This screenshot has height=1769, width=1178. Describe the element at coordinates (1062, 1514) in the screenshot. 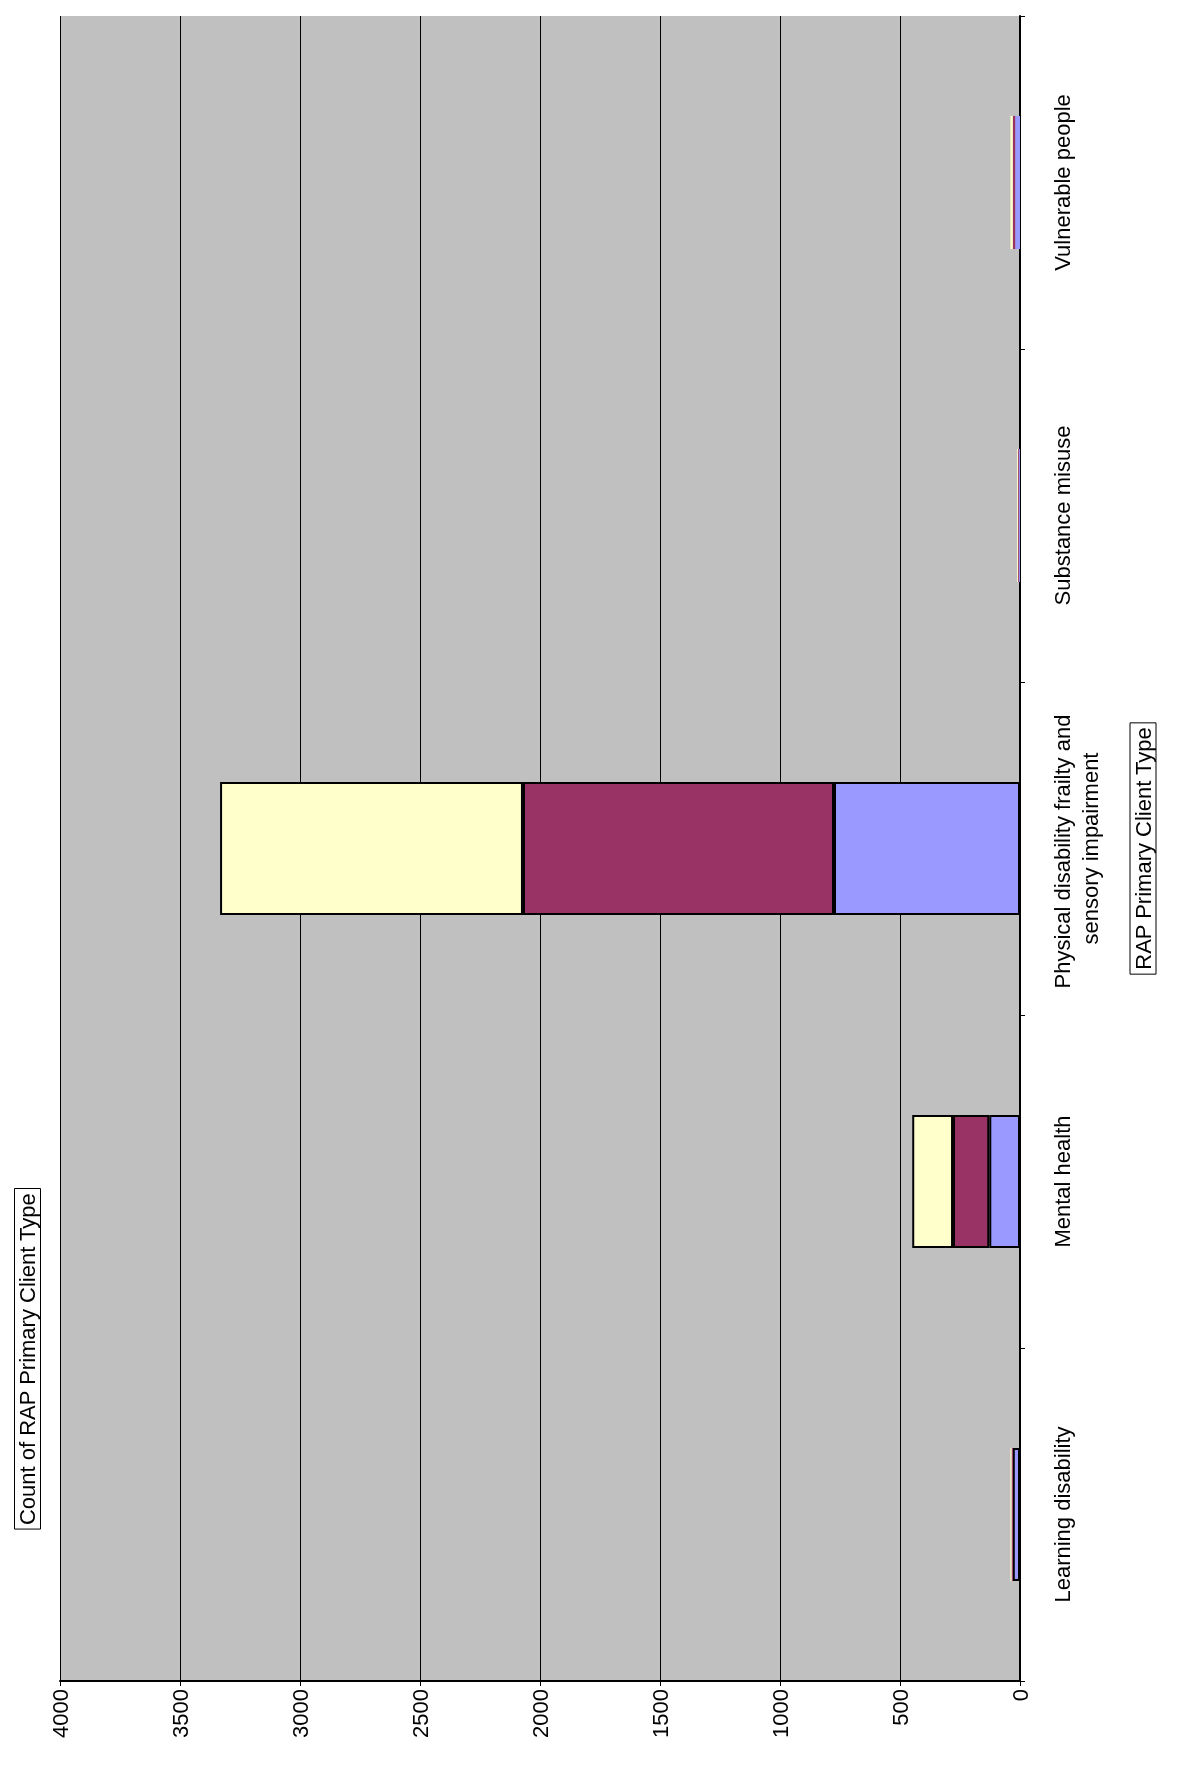

I see `y-tick-label: Learning disability` at that location.